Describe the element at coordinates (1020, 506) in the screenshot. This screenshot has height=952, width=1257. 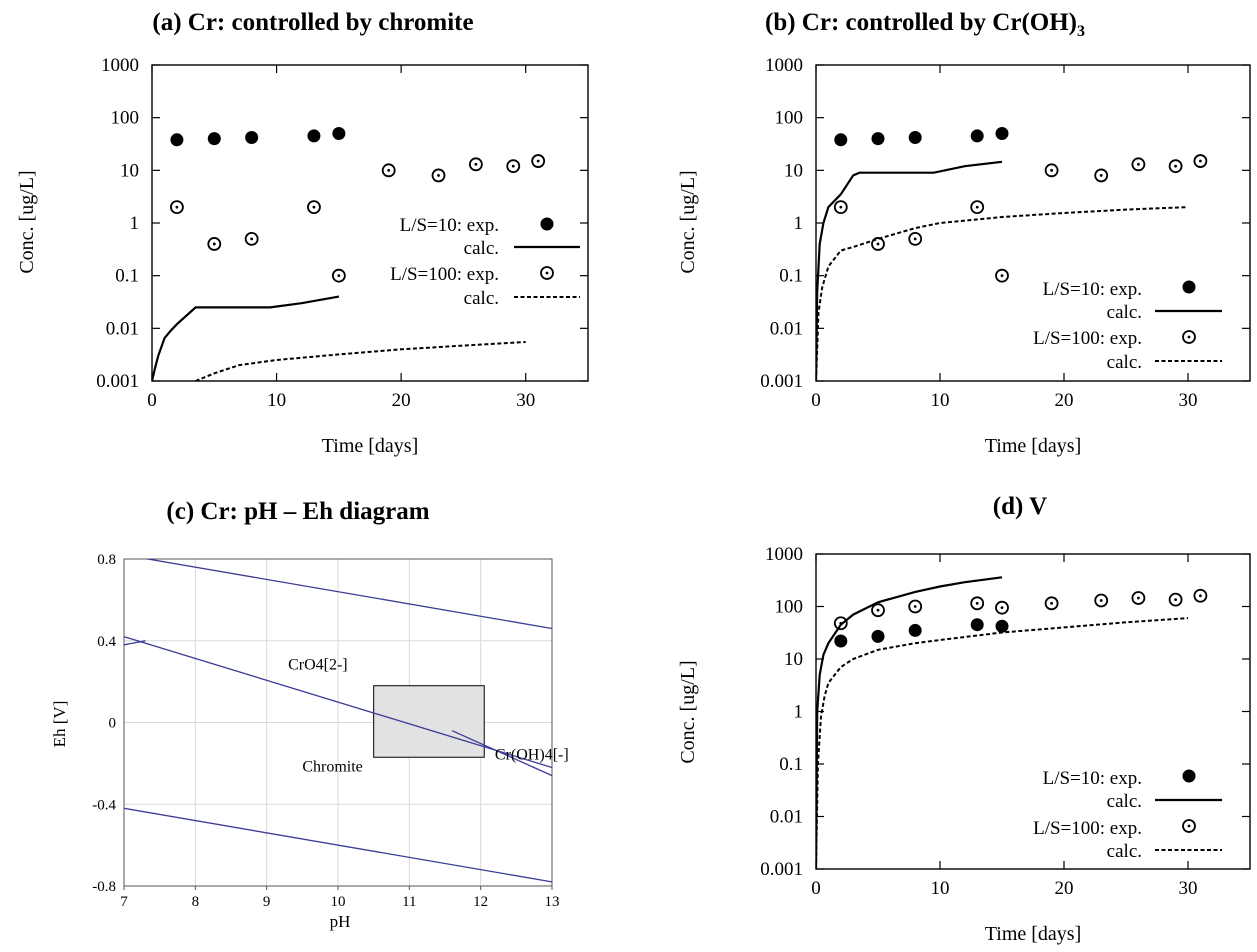
I see `panel-d-title: (d) V` at that location.